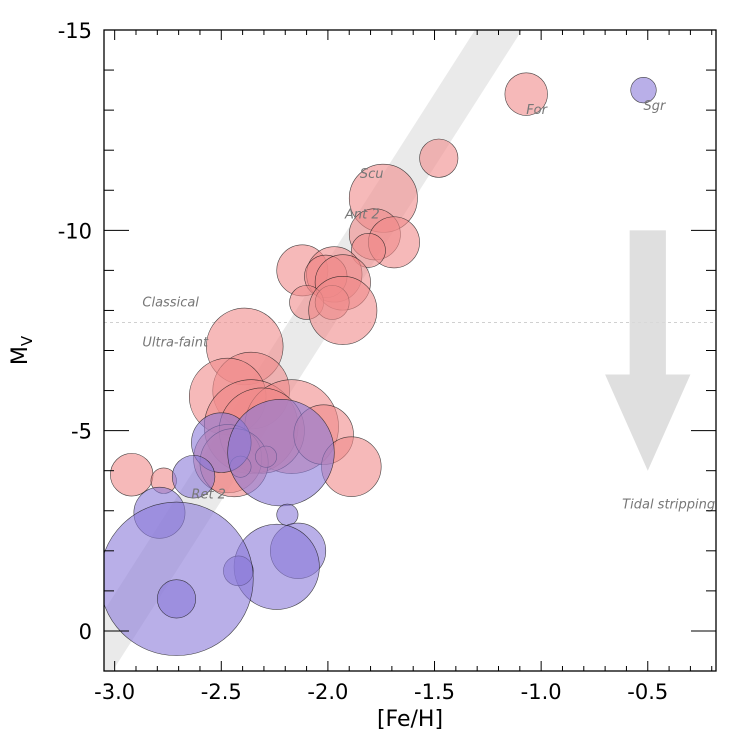 Image resolution: width=747 pixels, height=747 pixels. I want to click on y-tick-label: -5, so click(81, 432).